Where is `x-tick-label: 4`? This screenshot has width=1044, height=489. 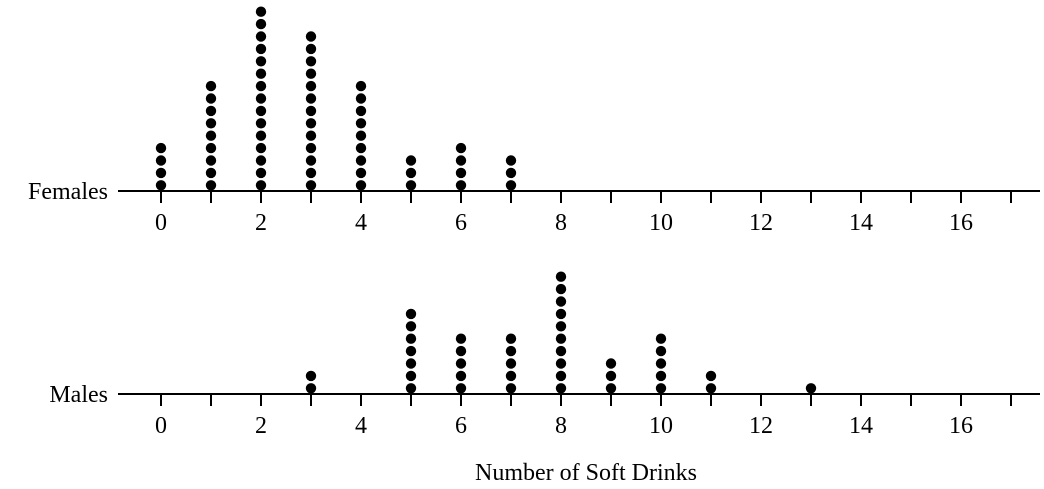 x-tick-label: 4 is located at coordinates (361, 426).